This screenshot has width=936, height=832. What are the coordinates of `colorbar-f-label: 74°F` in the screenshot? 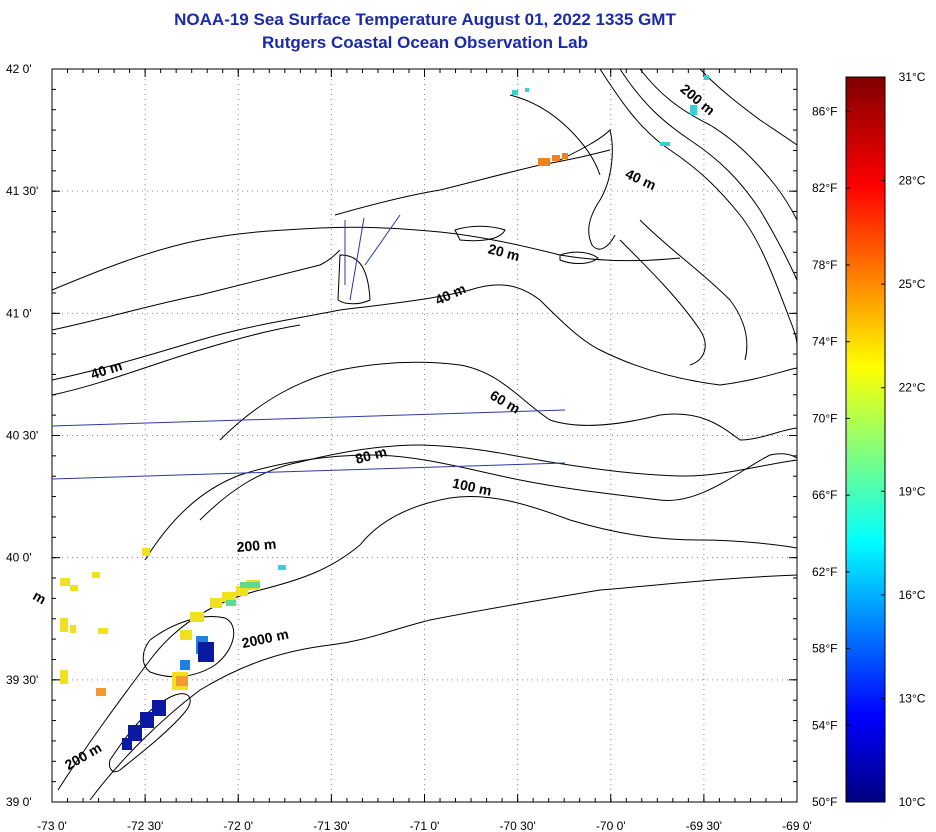 It's located at (824, 342).